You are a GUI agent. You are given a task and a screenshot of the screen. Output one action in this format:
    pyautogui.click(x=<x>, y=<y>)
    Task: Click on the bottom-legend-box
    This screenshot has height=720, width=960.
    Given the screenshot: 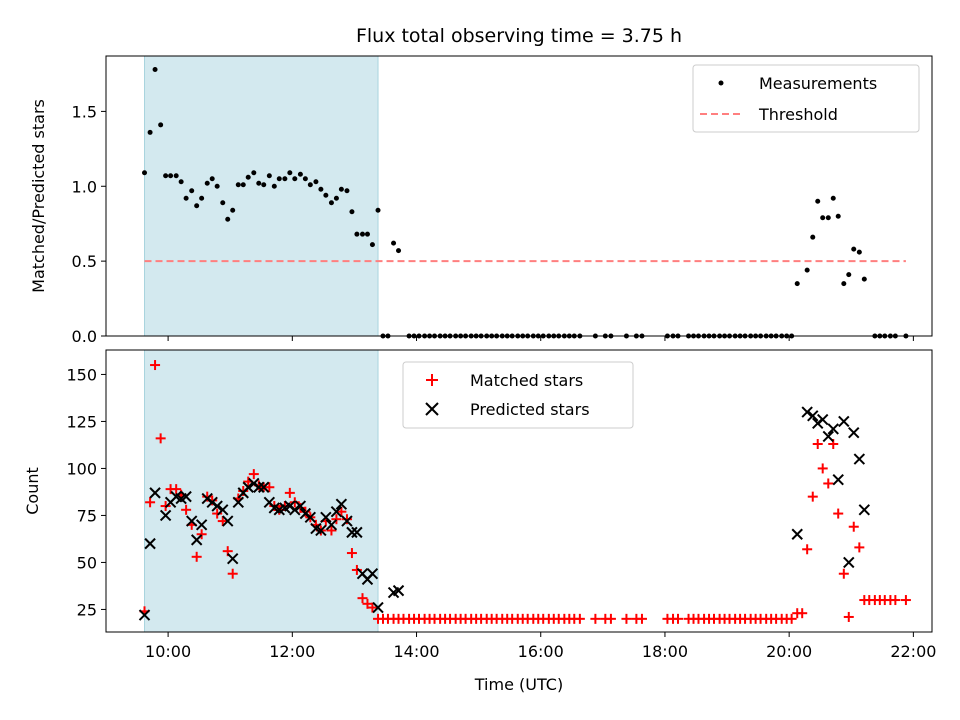 What is the action you would take?
    pyautogui.click(x=518, y=395)
    